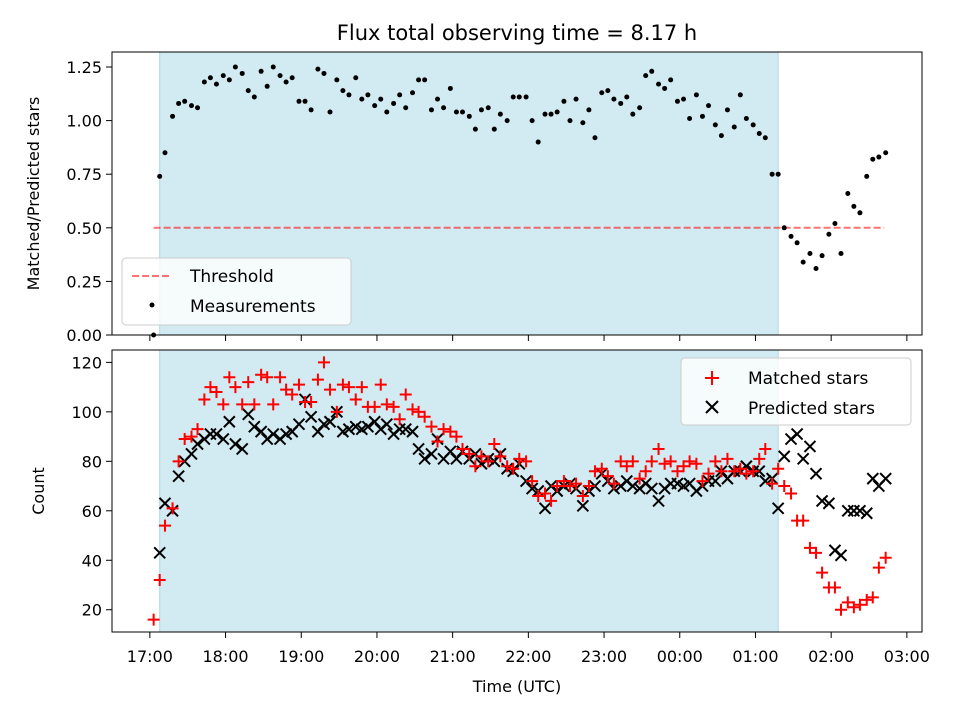 The width and height of the screenshot is (960, 720). What do you see at coordinates (84, 228) in the screenshot?
I see `y-tick-label: 0.50` at bounding box center [84, 228].